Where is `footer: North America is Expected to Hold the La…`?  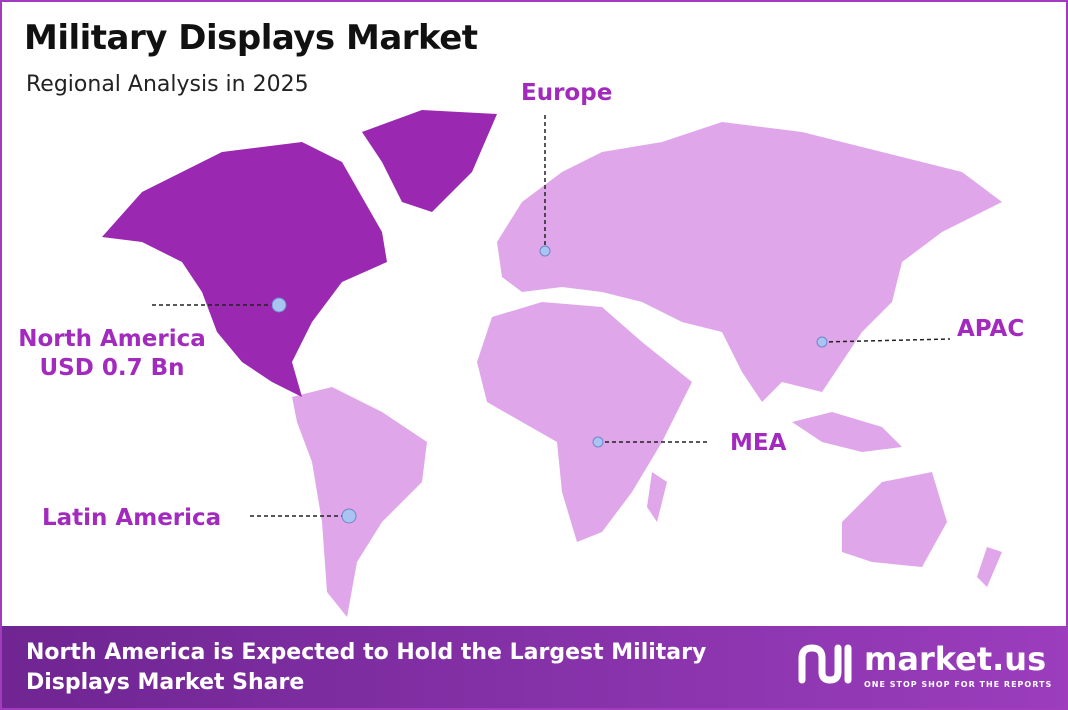
footer: North America is Expected to Hold the La… is located at coordinates (534, 667).